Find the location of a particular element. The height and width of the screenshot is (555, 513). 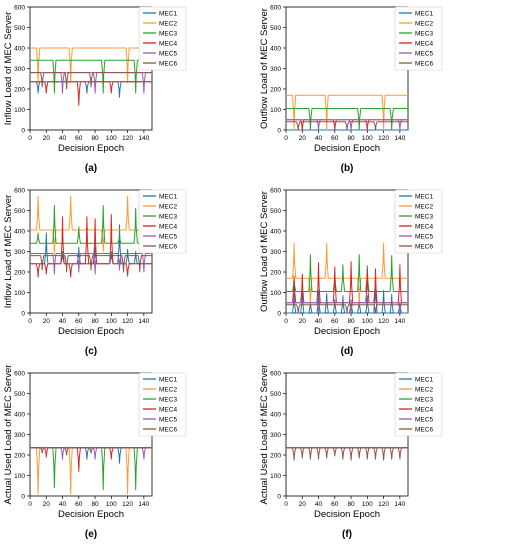

y-axis-label: Inflow Load of MEC Server is located at coordinates (8, 69).